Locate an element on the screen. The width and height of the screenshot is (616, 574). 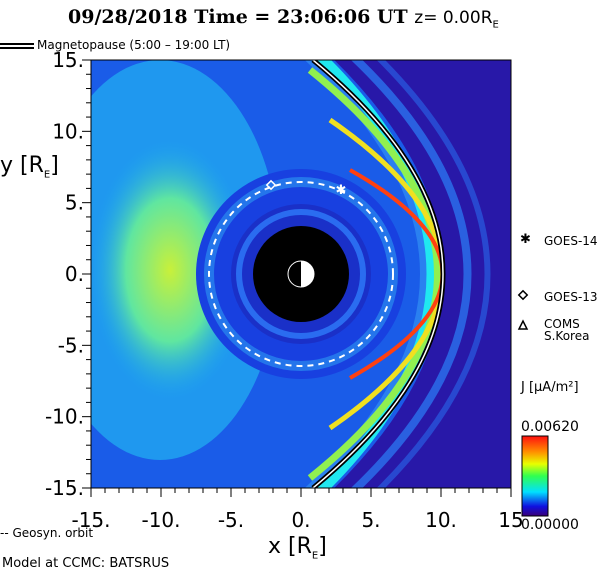
colorbar is located at coordinates (535, 476).